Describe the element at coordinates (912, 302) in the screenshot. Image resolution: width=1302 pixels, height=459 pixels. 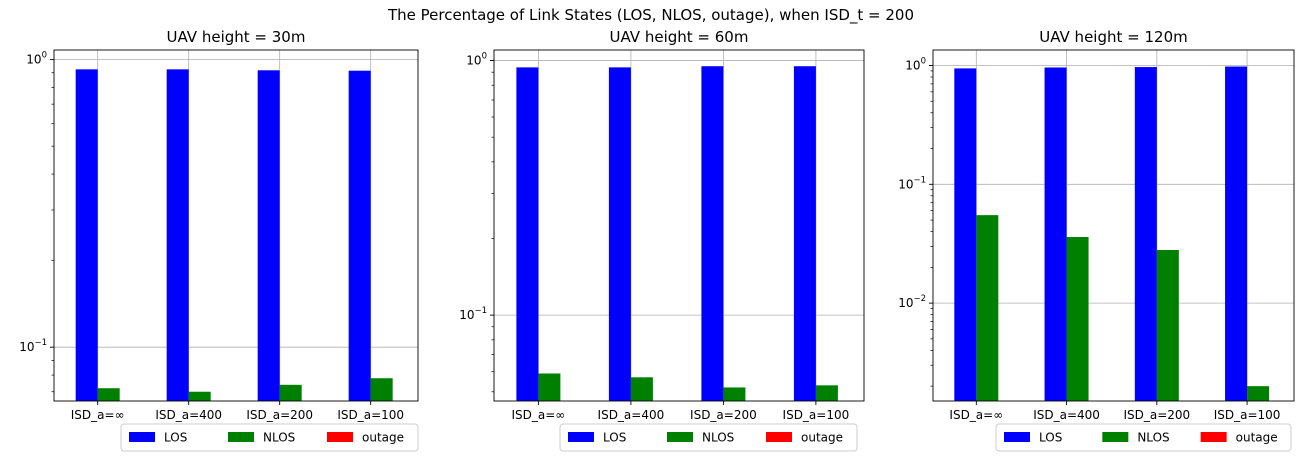
I see `y-tick-label: 10⁻²` at that location.